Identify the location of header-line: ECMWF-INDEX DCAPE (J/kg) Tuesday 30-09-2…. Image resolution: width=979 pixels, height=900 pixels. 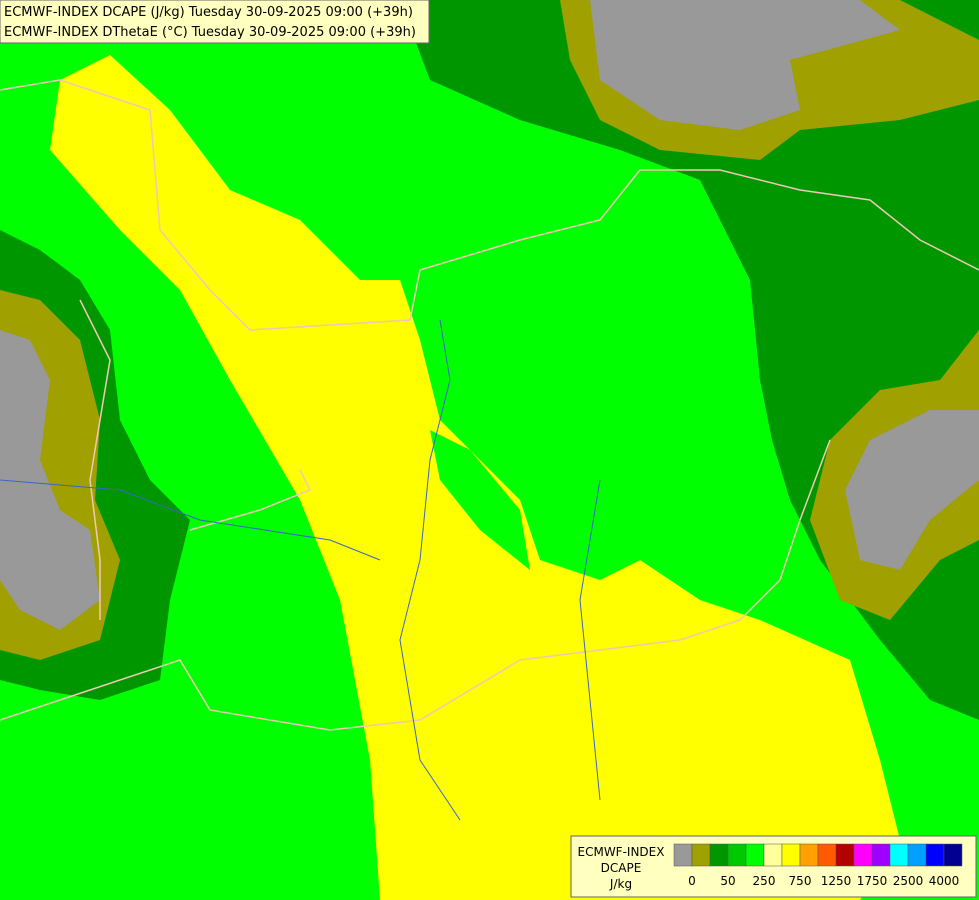
(208, 12).